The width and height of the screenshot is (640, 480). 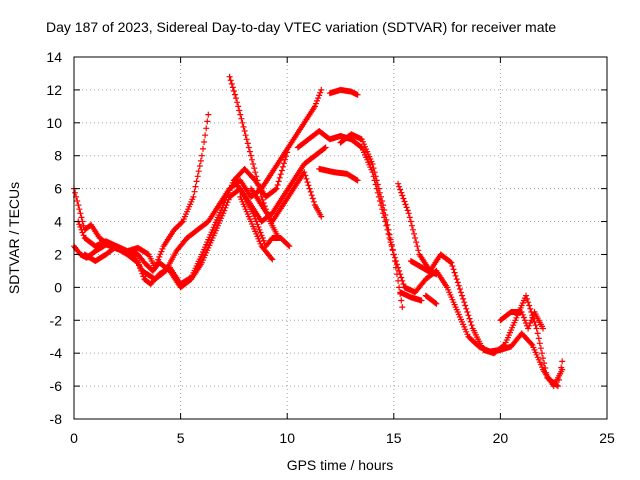 I want to click on x-tick-label: 0, so click(x=74, y=438).